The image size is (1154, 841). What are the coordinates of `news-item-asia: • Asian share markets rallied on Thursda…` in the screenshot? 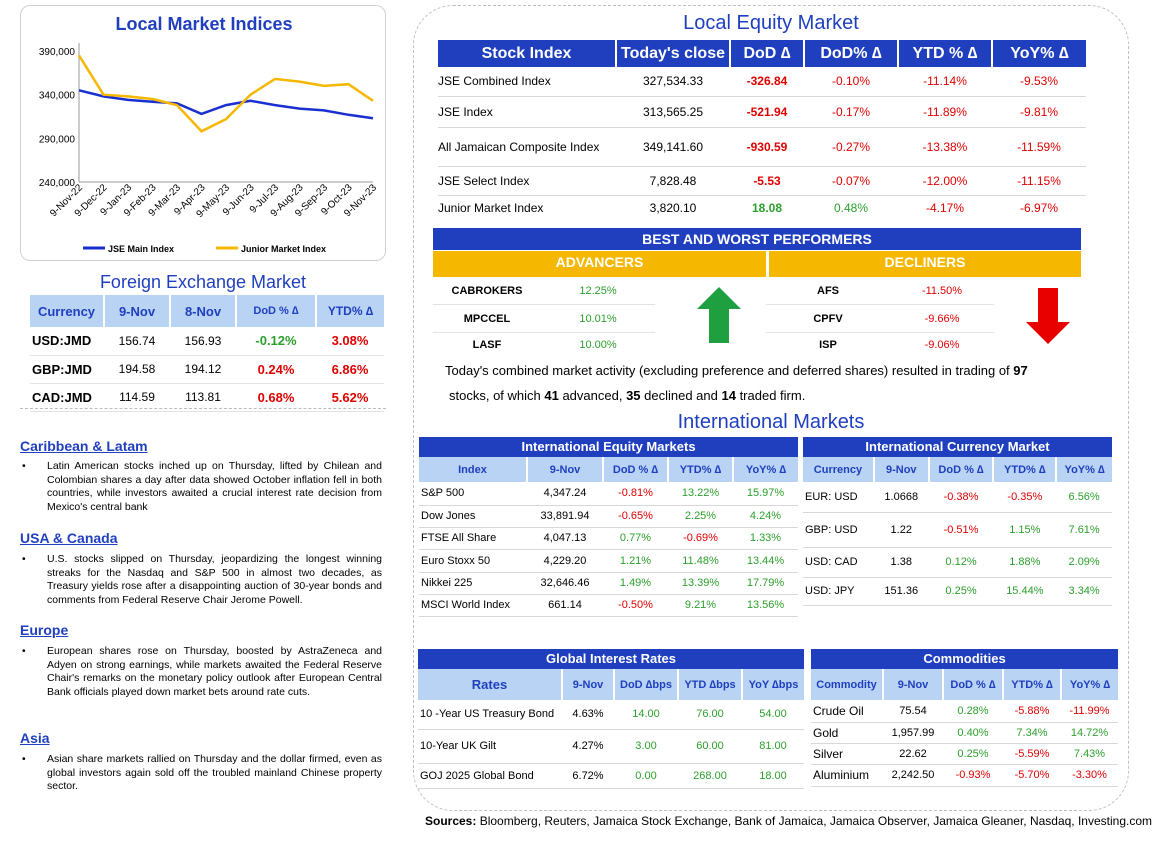 It's located at (201, 773).